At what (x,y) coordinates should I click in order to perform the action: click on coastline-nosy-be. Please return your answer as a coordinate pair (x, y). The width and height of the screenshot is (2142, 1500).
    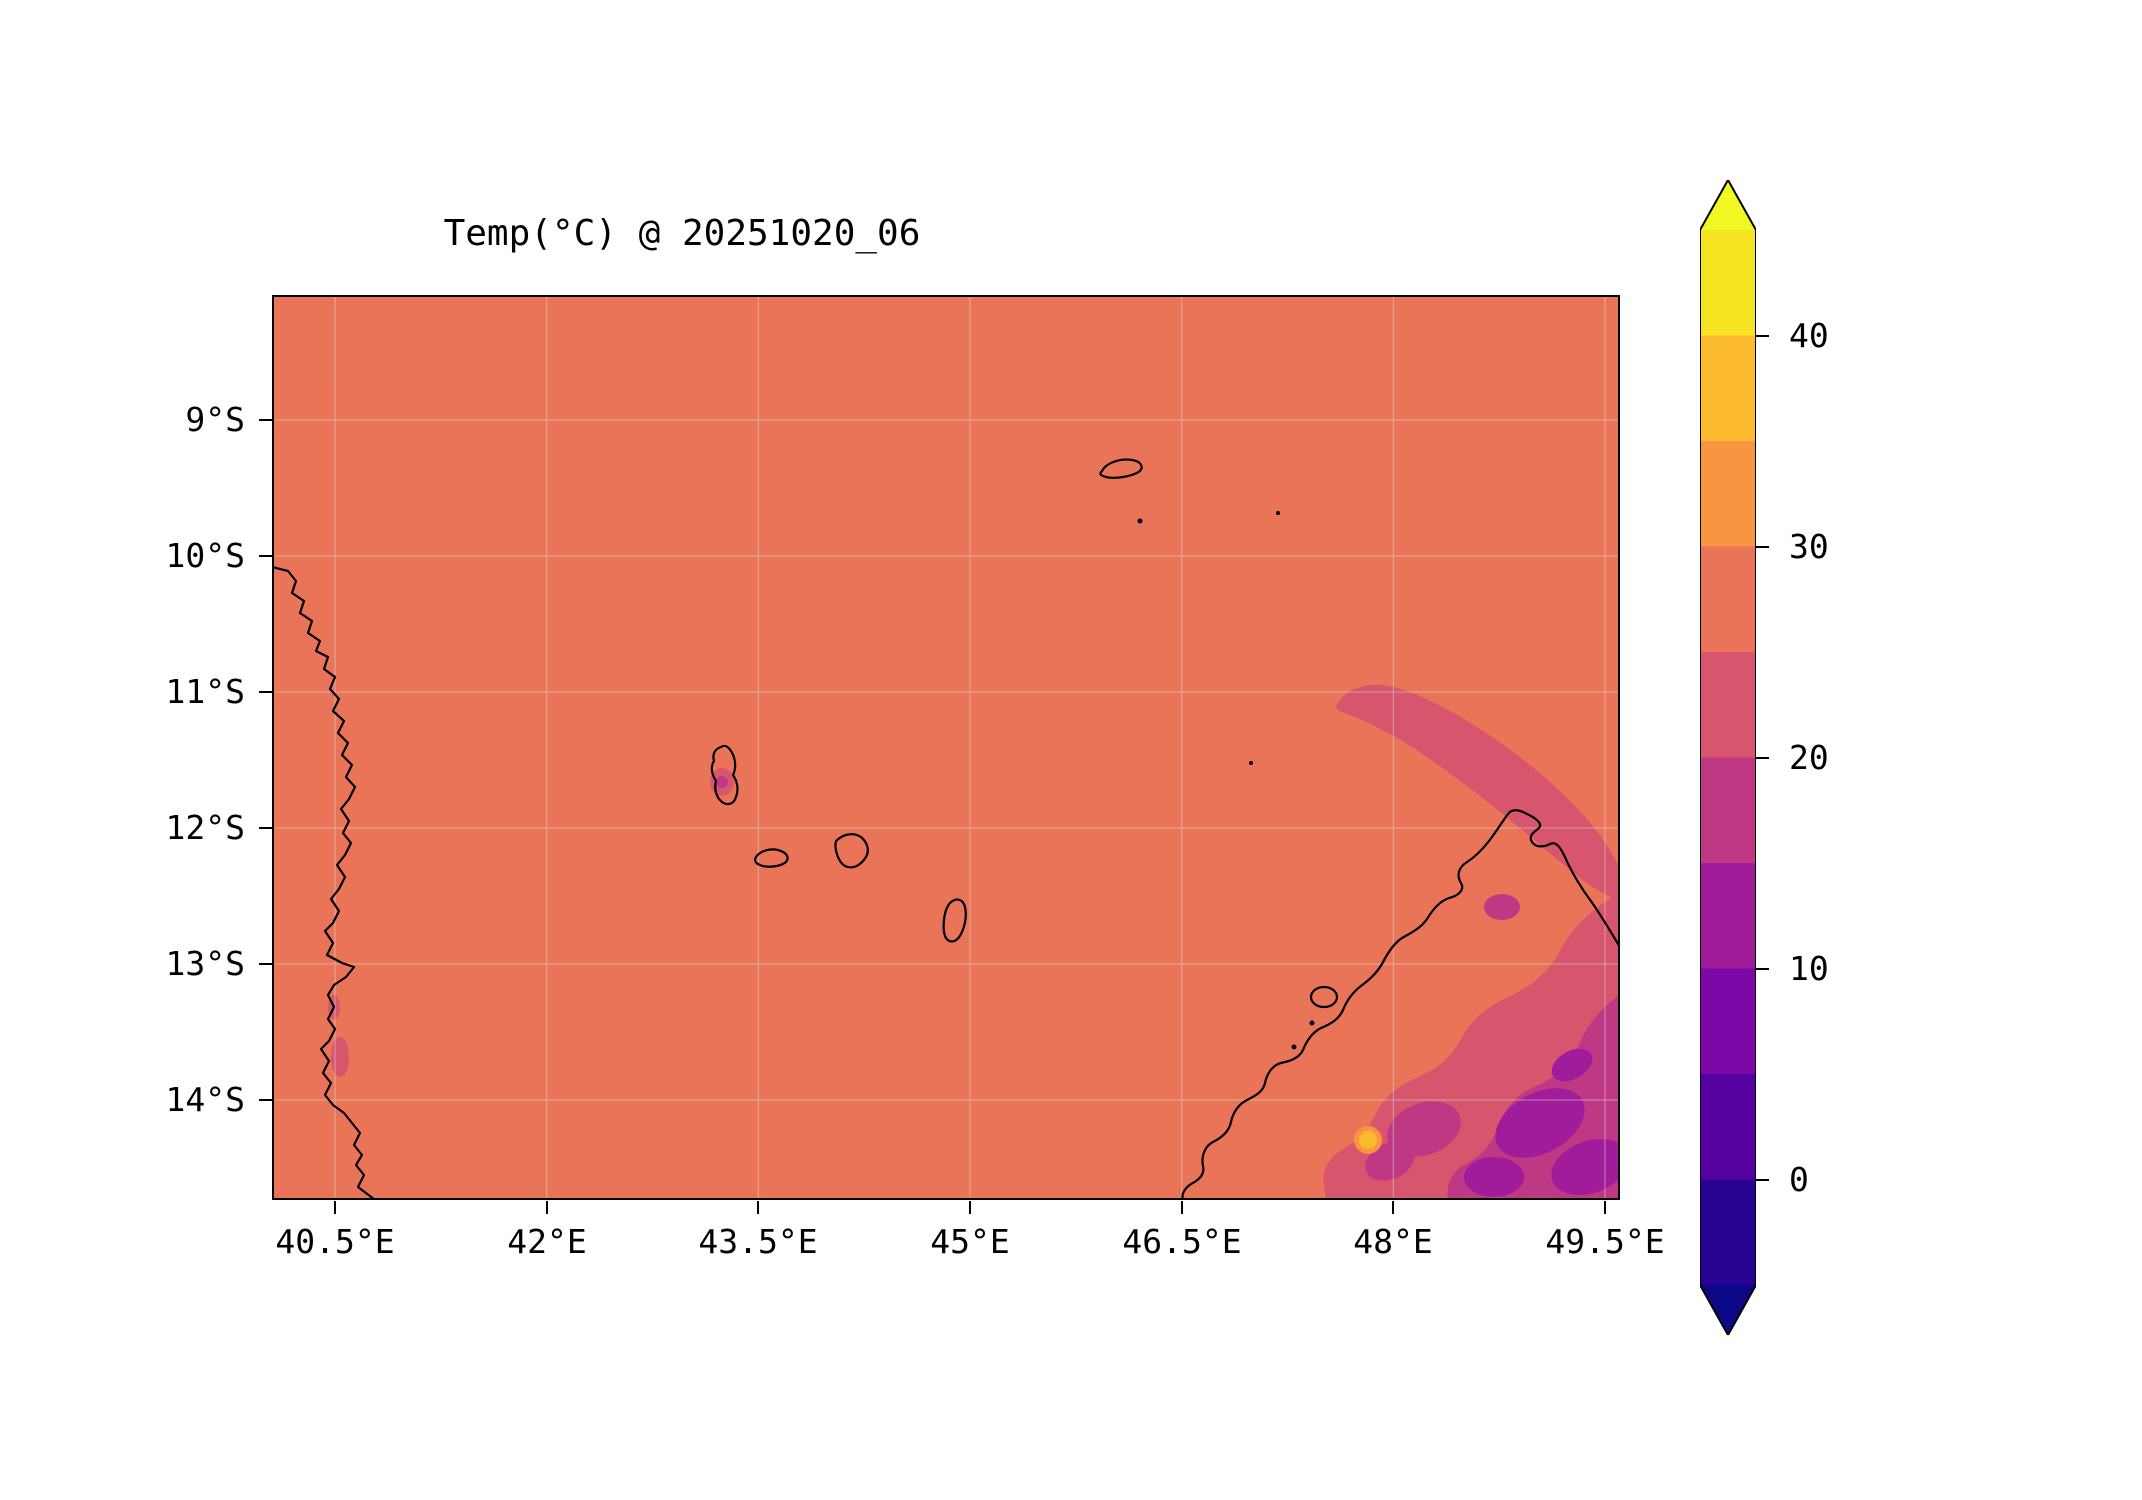
    Looking at the image, I should click on (1324, 997).